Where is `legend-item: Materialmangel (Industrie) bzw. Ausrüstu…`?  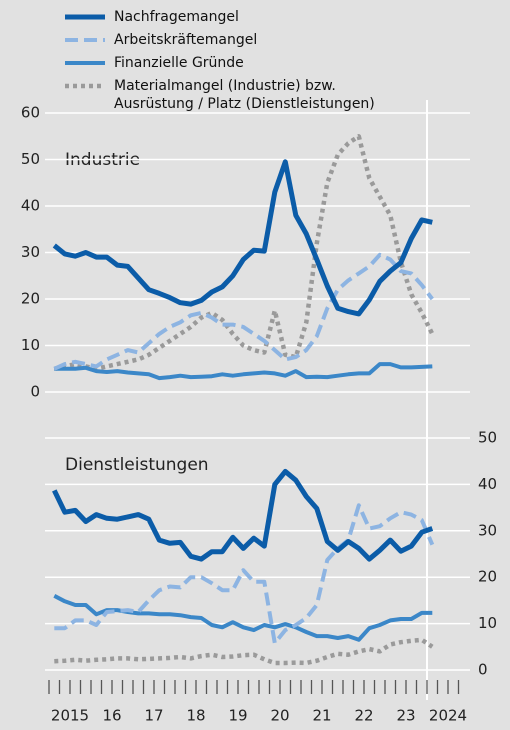 legend-item: Materialmangel (Industrie) bzw. Ausrüstu… is located at coordinates (254, 95).